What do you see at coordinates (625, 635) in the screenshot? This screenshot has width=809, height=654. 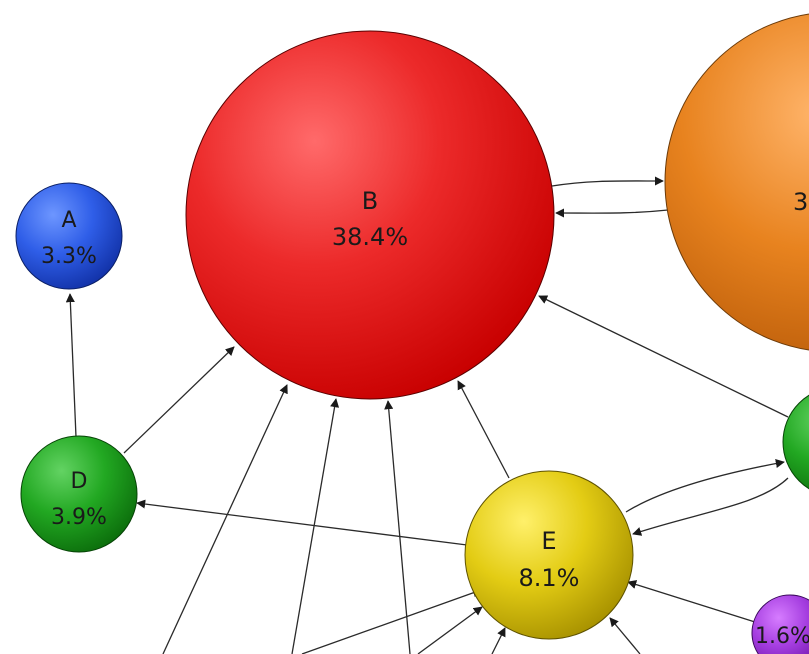 I see `edge-offpage-7-to-e` at bounding box center [625, 635].